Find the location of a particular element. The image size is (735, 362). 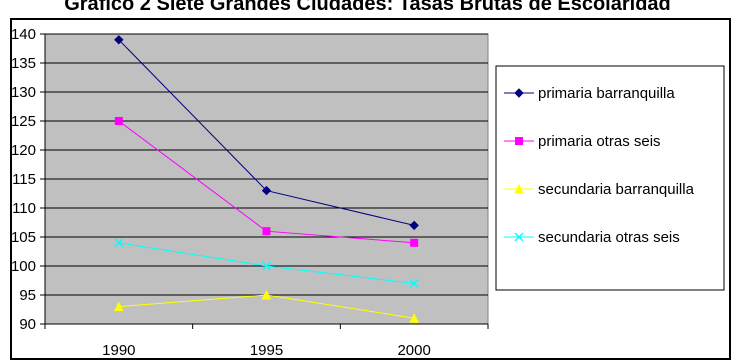

legend-item: primaria otras seis is located at coordinates (582, 141).